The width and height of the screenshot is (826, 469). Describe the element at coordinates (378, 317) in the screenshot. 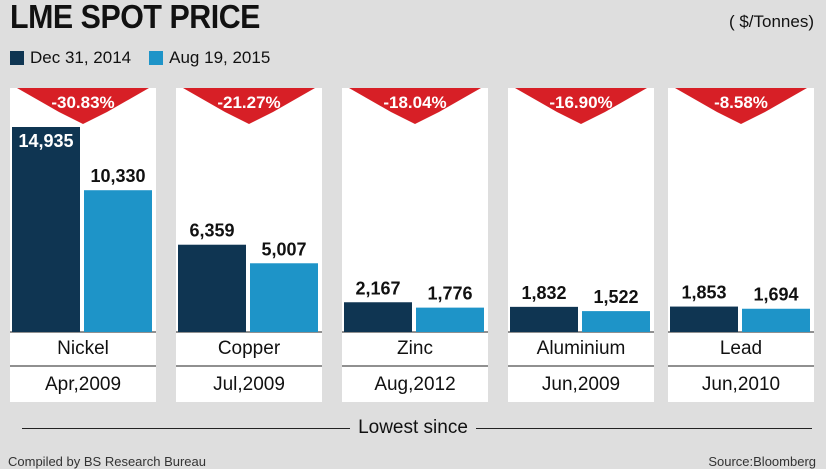

I see `bar-zinc-dec-2014` at that location.